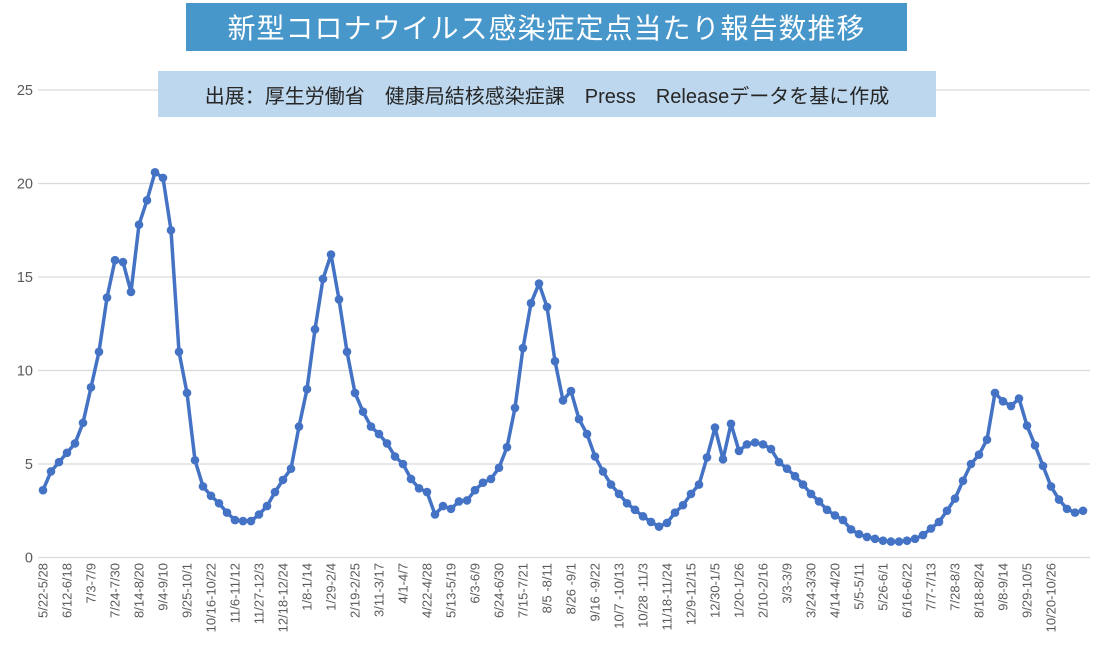 The image size is (1093, 669). I want to click on chart-title-banner: 新型コロナウイルス感染症定点当たり報告数推移, so click(546, 27).